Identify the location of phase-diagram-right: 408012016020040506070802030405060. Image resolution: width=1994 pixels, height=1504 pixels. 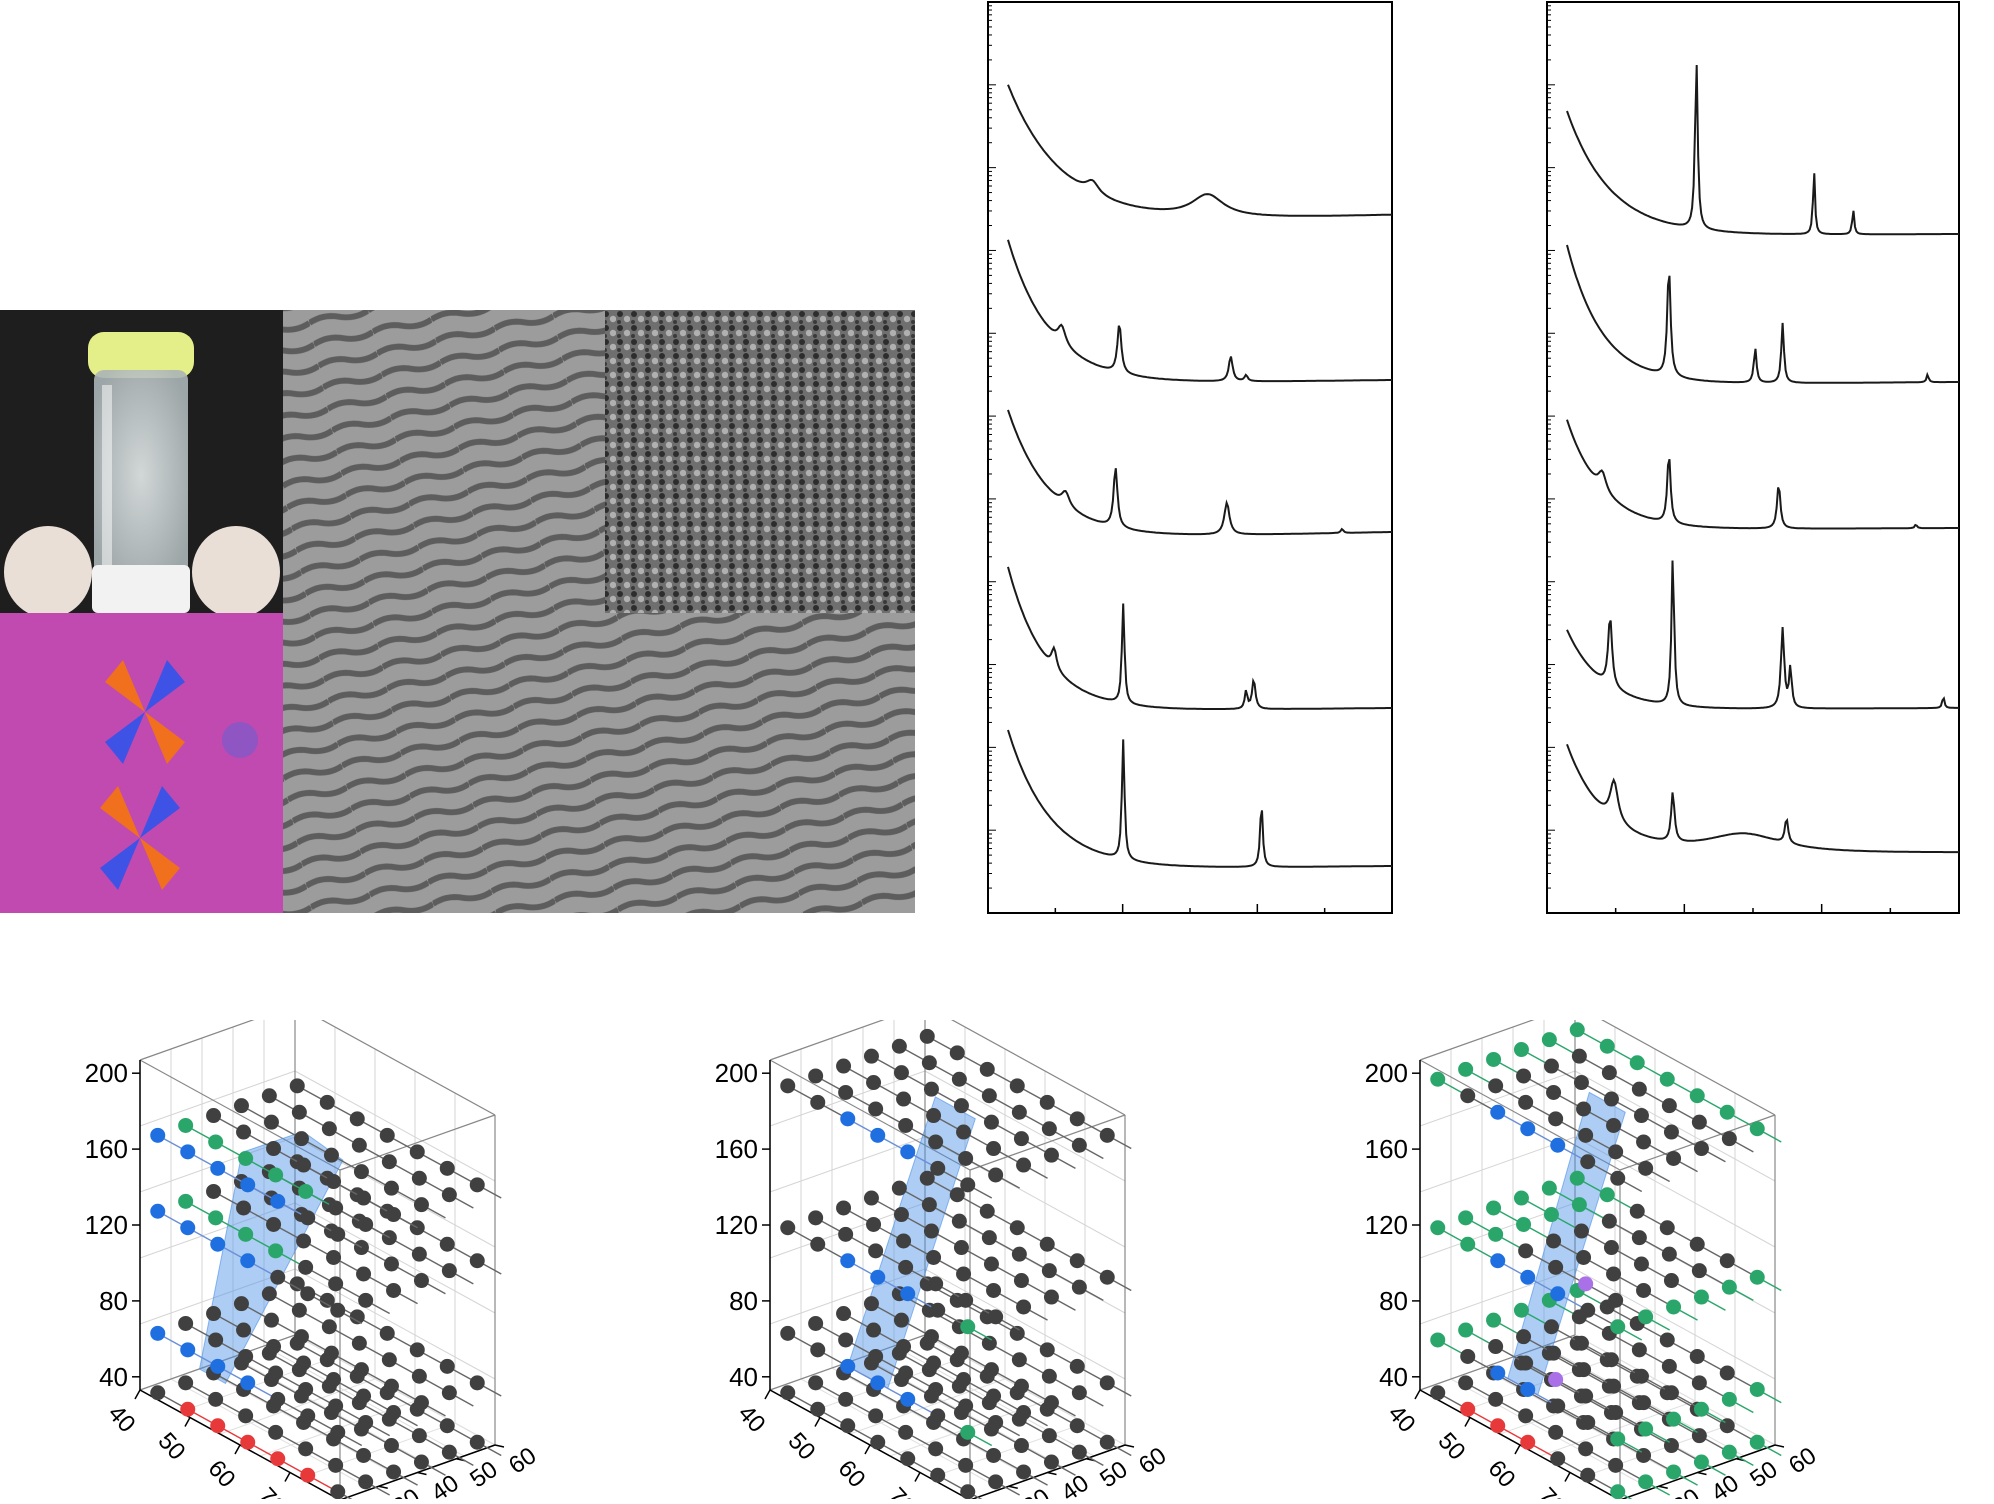
(1650, 1259).